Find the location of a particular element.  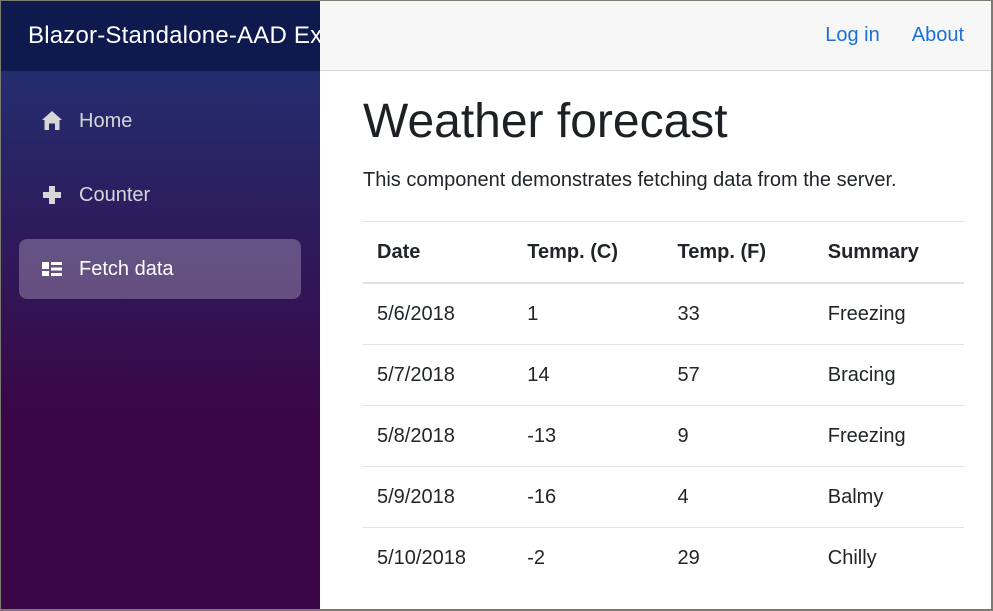

sidebar-item-label: Home is located at coordinates (106, 120).